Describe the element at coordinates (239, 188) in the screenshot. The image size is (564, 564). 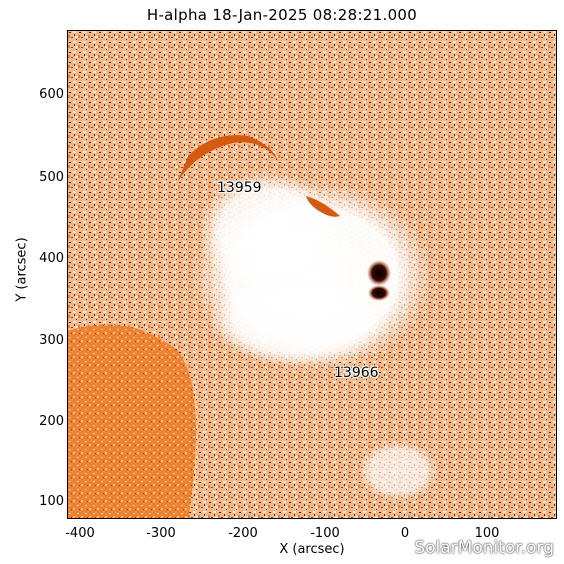
I see `region-label-13959: 13959` at that location.